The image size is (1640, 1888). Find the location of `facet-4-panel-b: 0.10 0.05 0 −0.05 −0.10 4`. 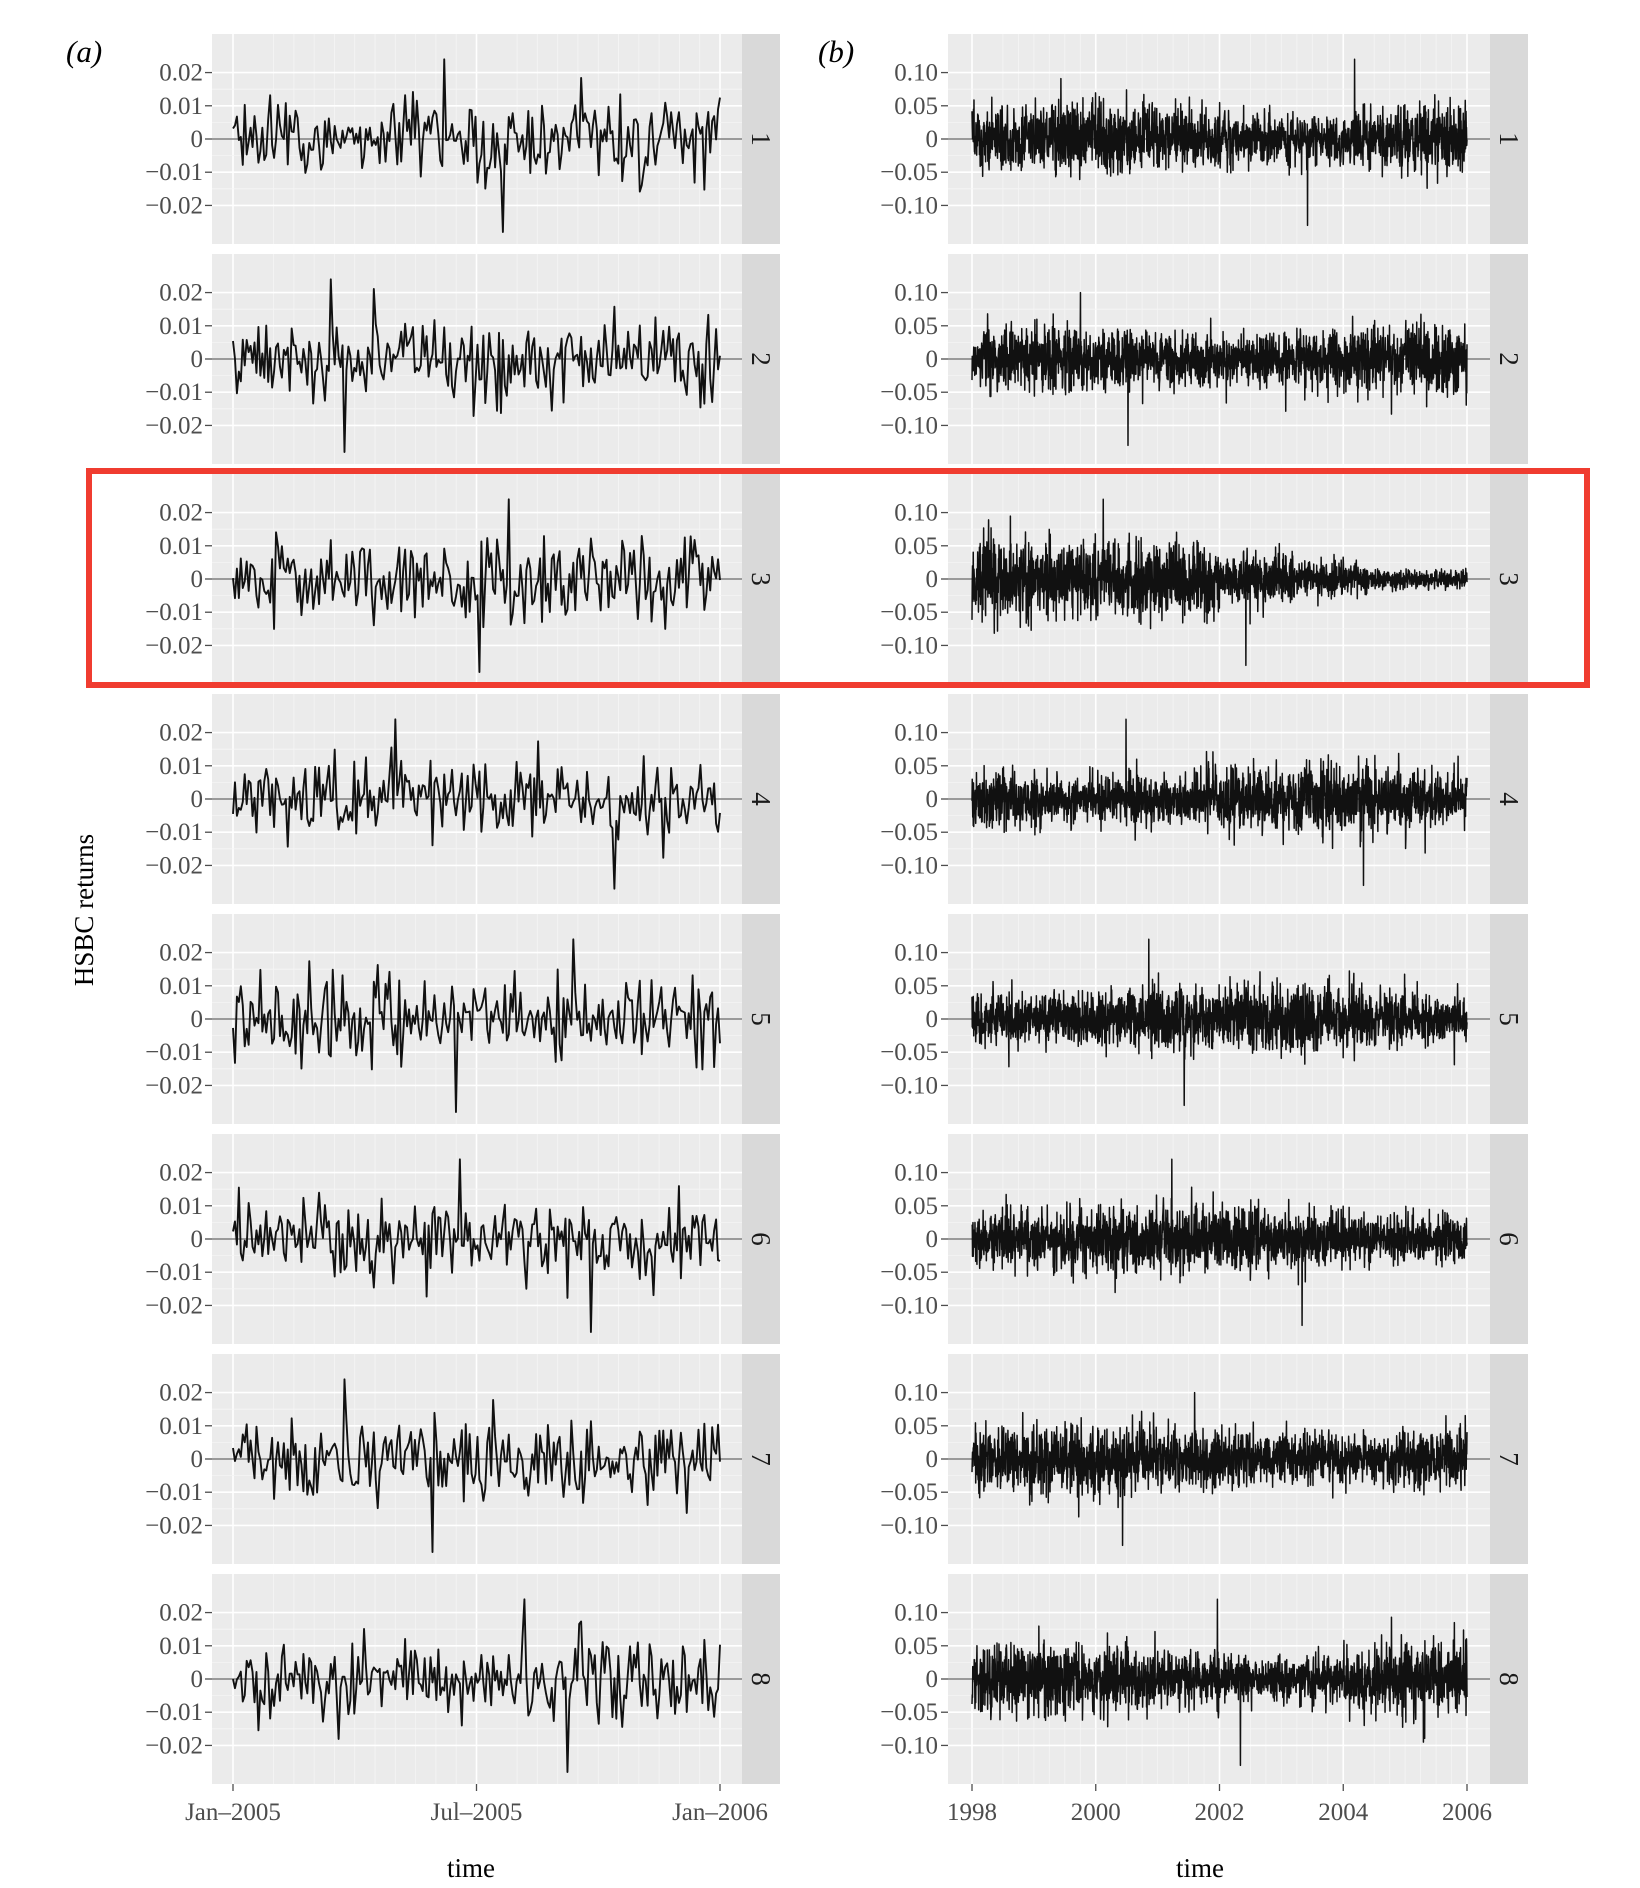

facet-4-panel-b: 0.10 0.05 0 −0.05 −0.10 4 is located at coordinates (1204, 799).